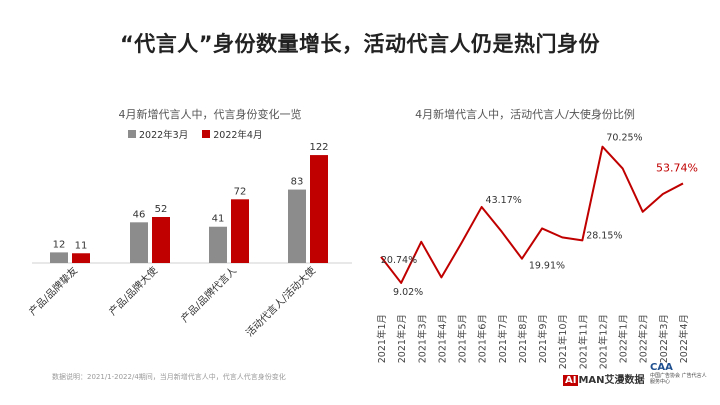 The image size is (720, 405). Describe the element at coordinates (563, 341) in the screenshot. I see `line-x-tick-label: 2021年10月` at that location.